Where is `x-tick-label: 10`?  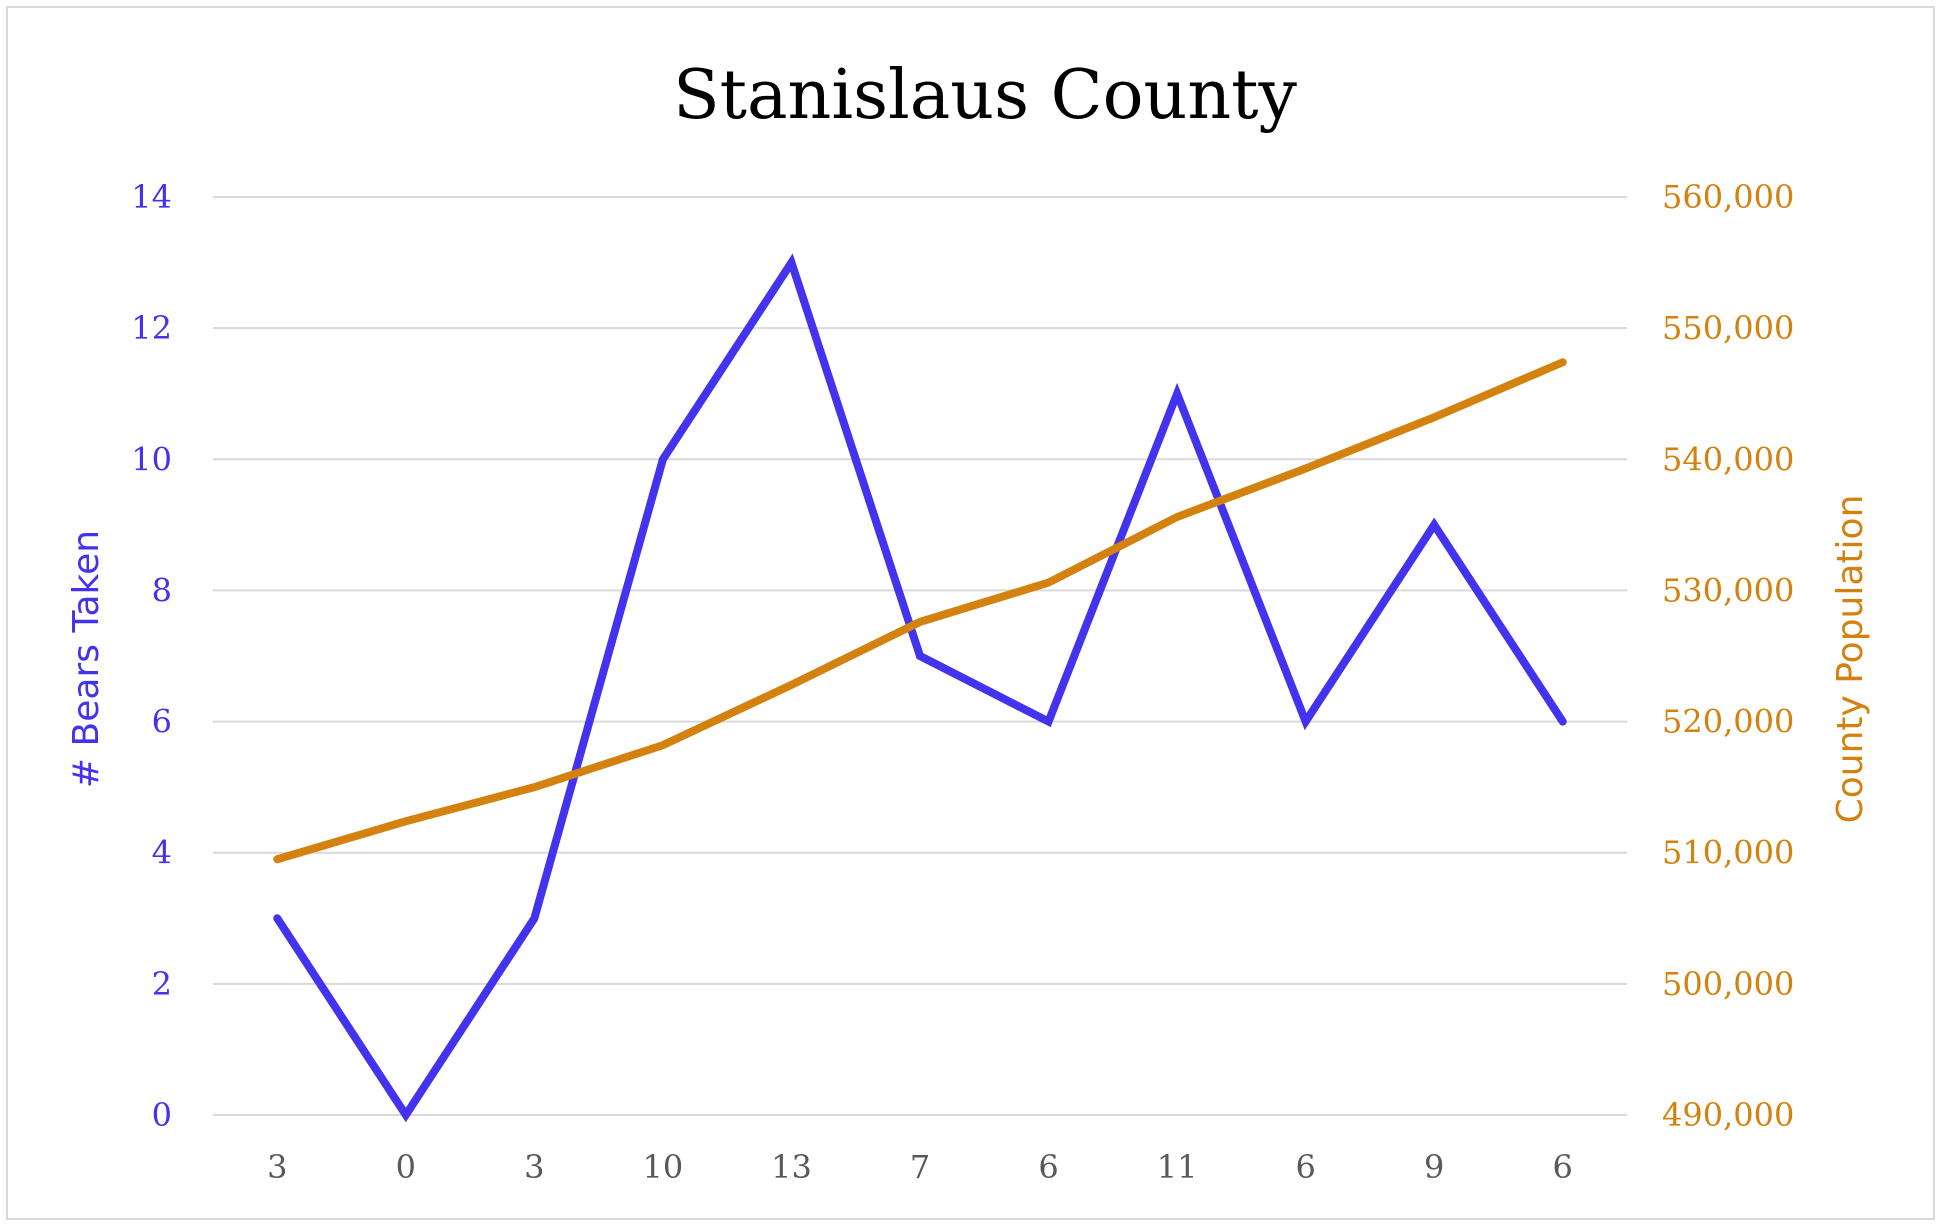
x-tick-label: 10 is located at coordinates (663, 1167).